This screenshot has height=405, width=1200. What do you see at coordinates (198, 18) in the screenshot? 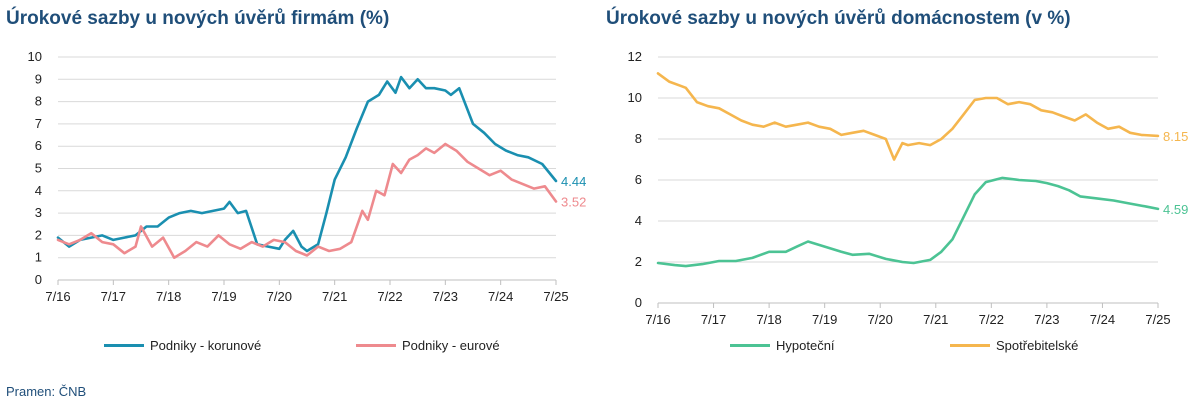
I see `chart-title-firms: Úrokové sazby u nových úvěrů firmám (%)` at bounding box center [198, 18].